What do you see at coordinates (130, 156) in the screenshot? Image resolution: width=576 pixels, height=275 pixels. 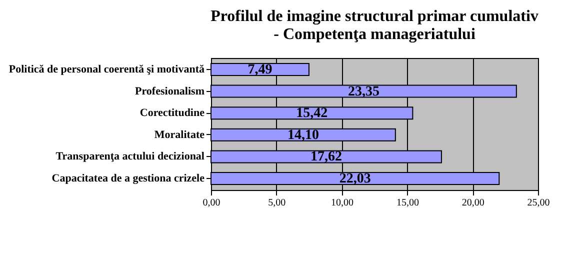 I see `y-tick-label: Transparenţa actului decizional` at bounding box center [130, 156].